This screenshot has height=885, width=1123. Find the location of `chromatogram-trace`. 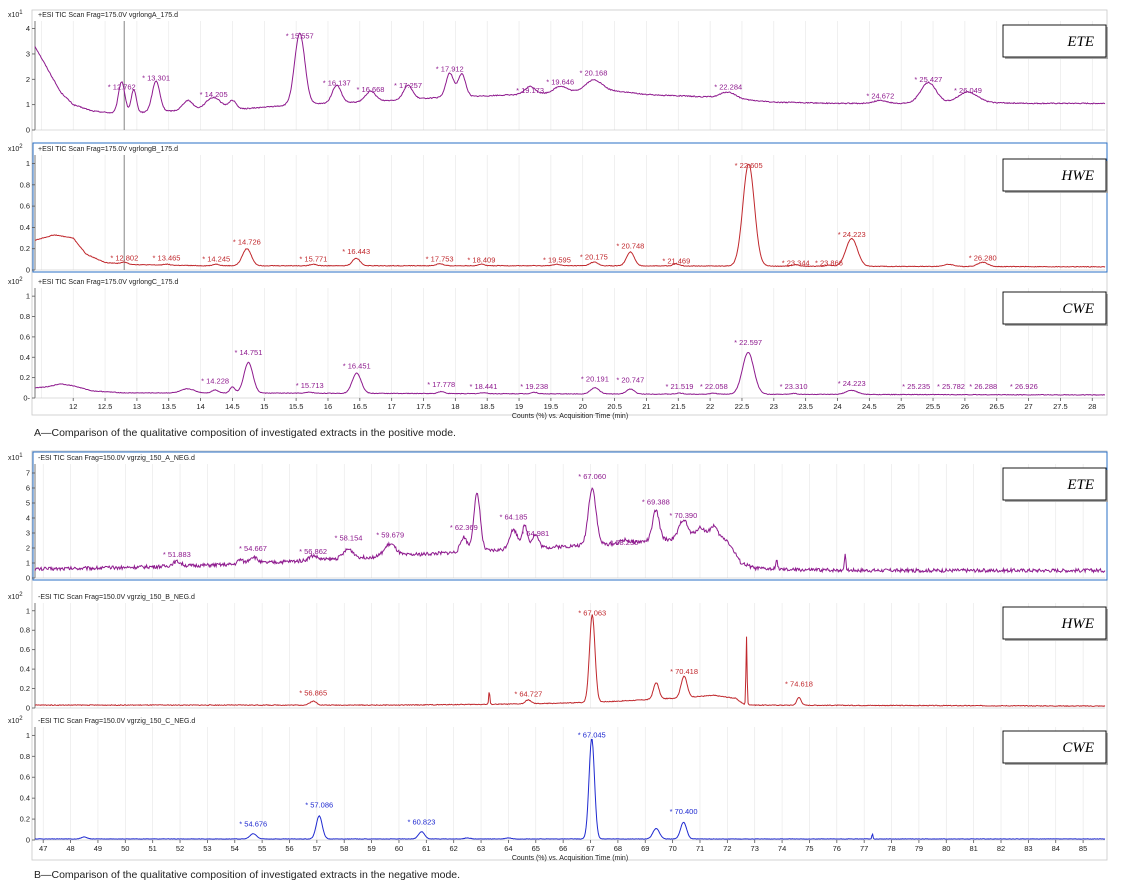

chromatogram-trace is located at coordinates (570, 374).